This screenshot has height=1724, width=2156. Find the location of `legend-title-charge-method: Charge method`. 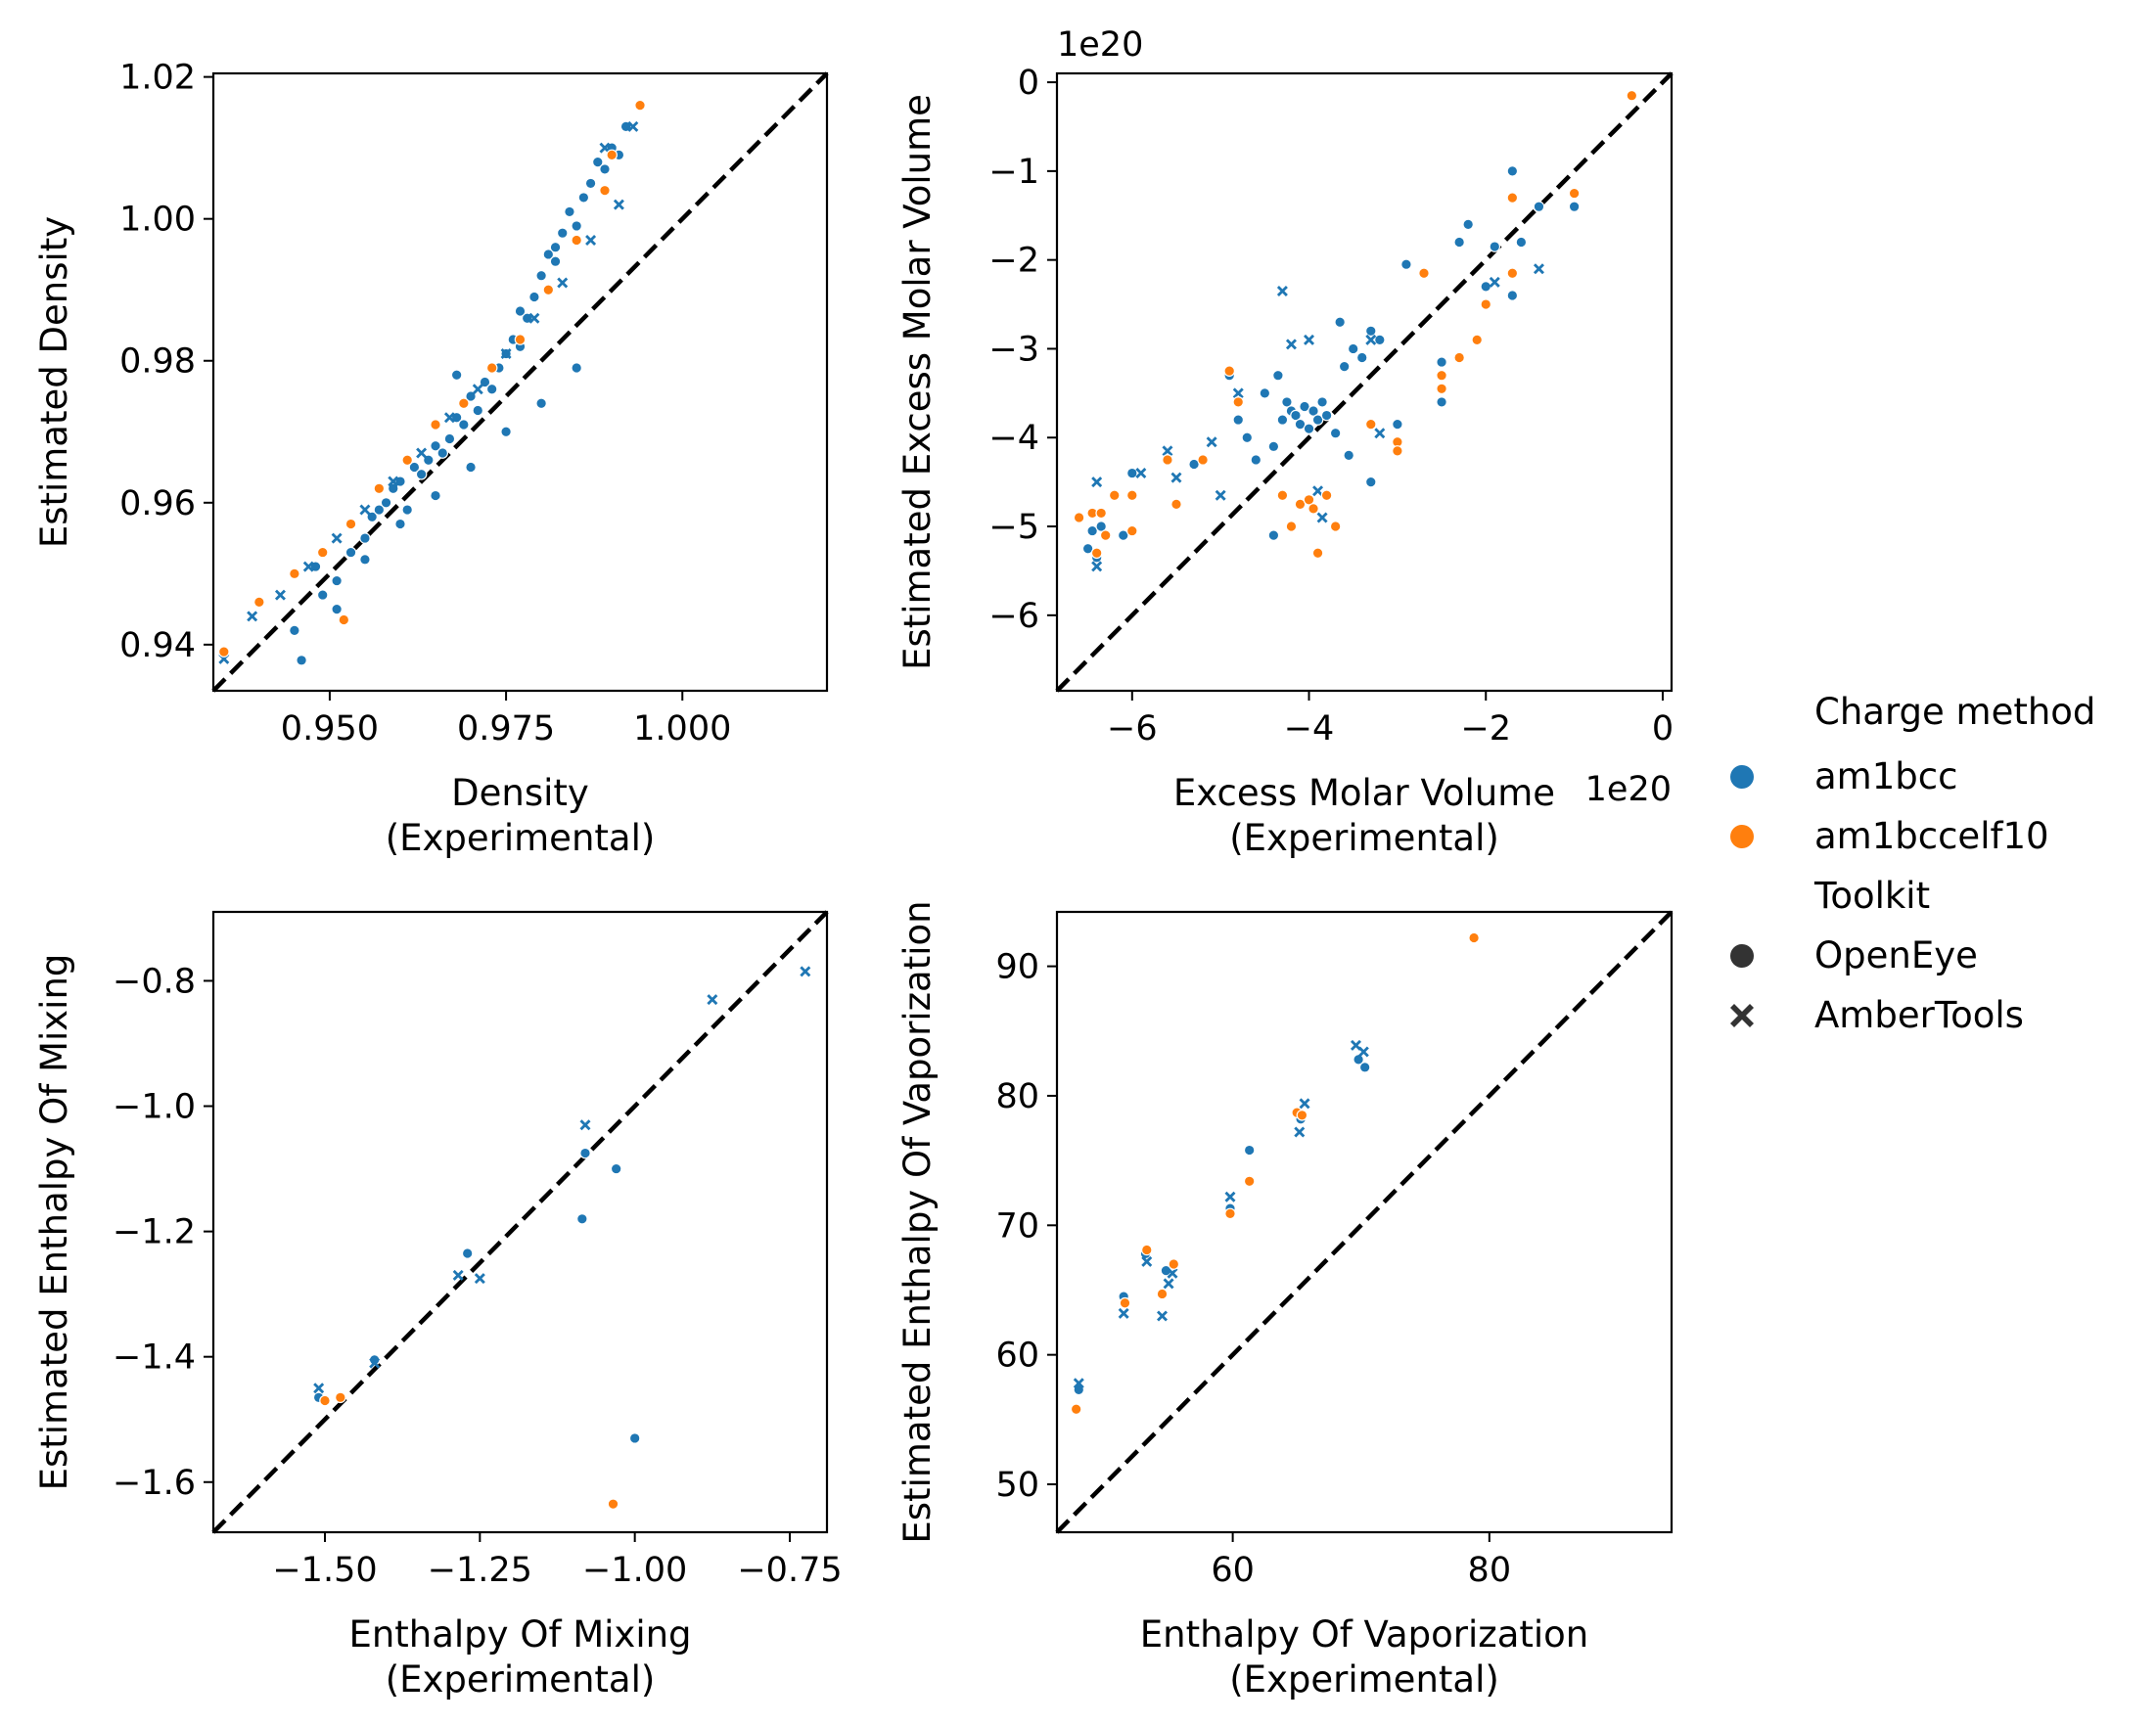

legend-title-charge-method: Charge method is located at coordinates (1954, 712).